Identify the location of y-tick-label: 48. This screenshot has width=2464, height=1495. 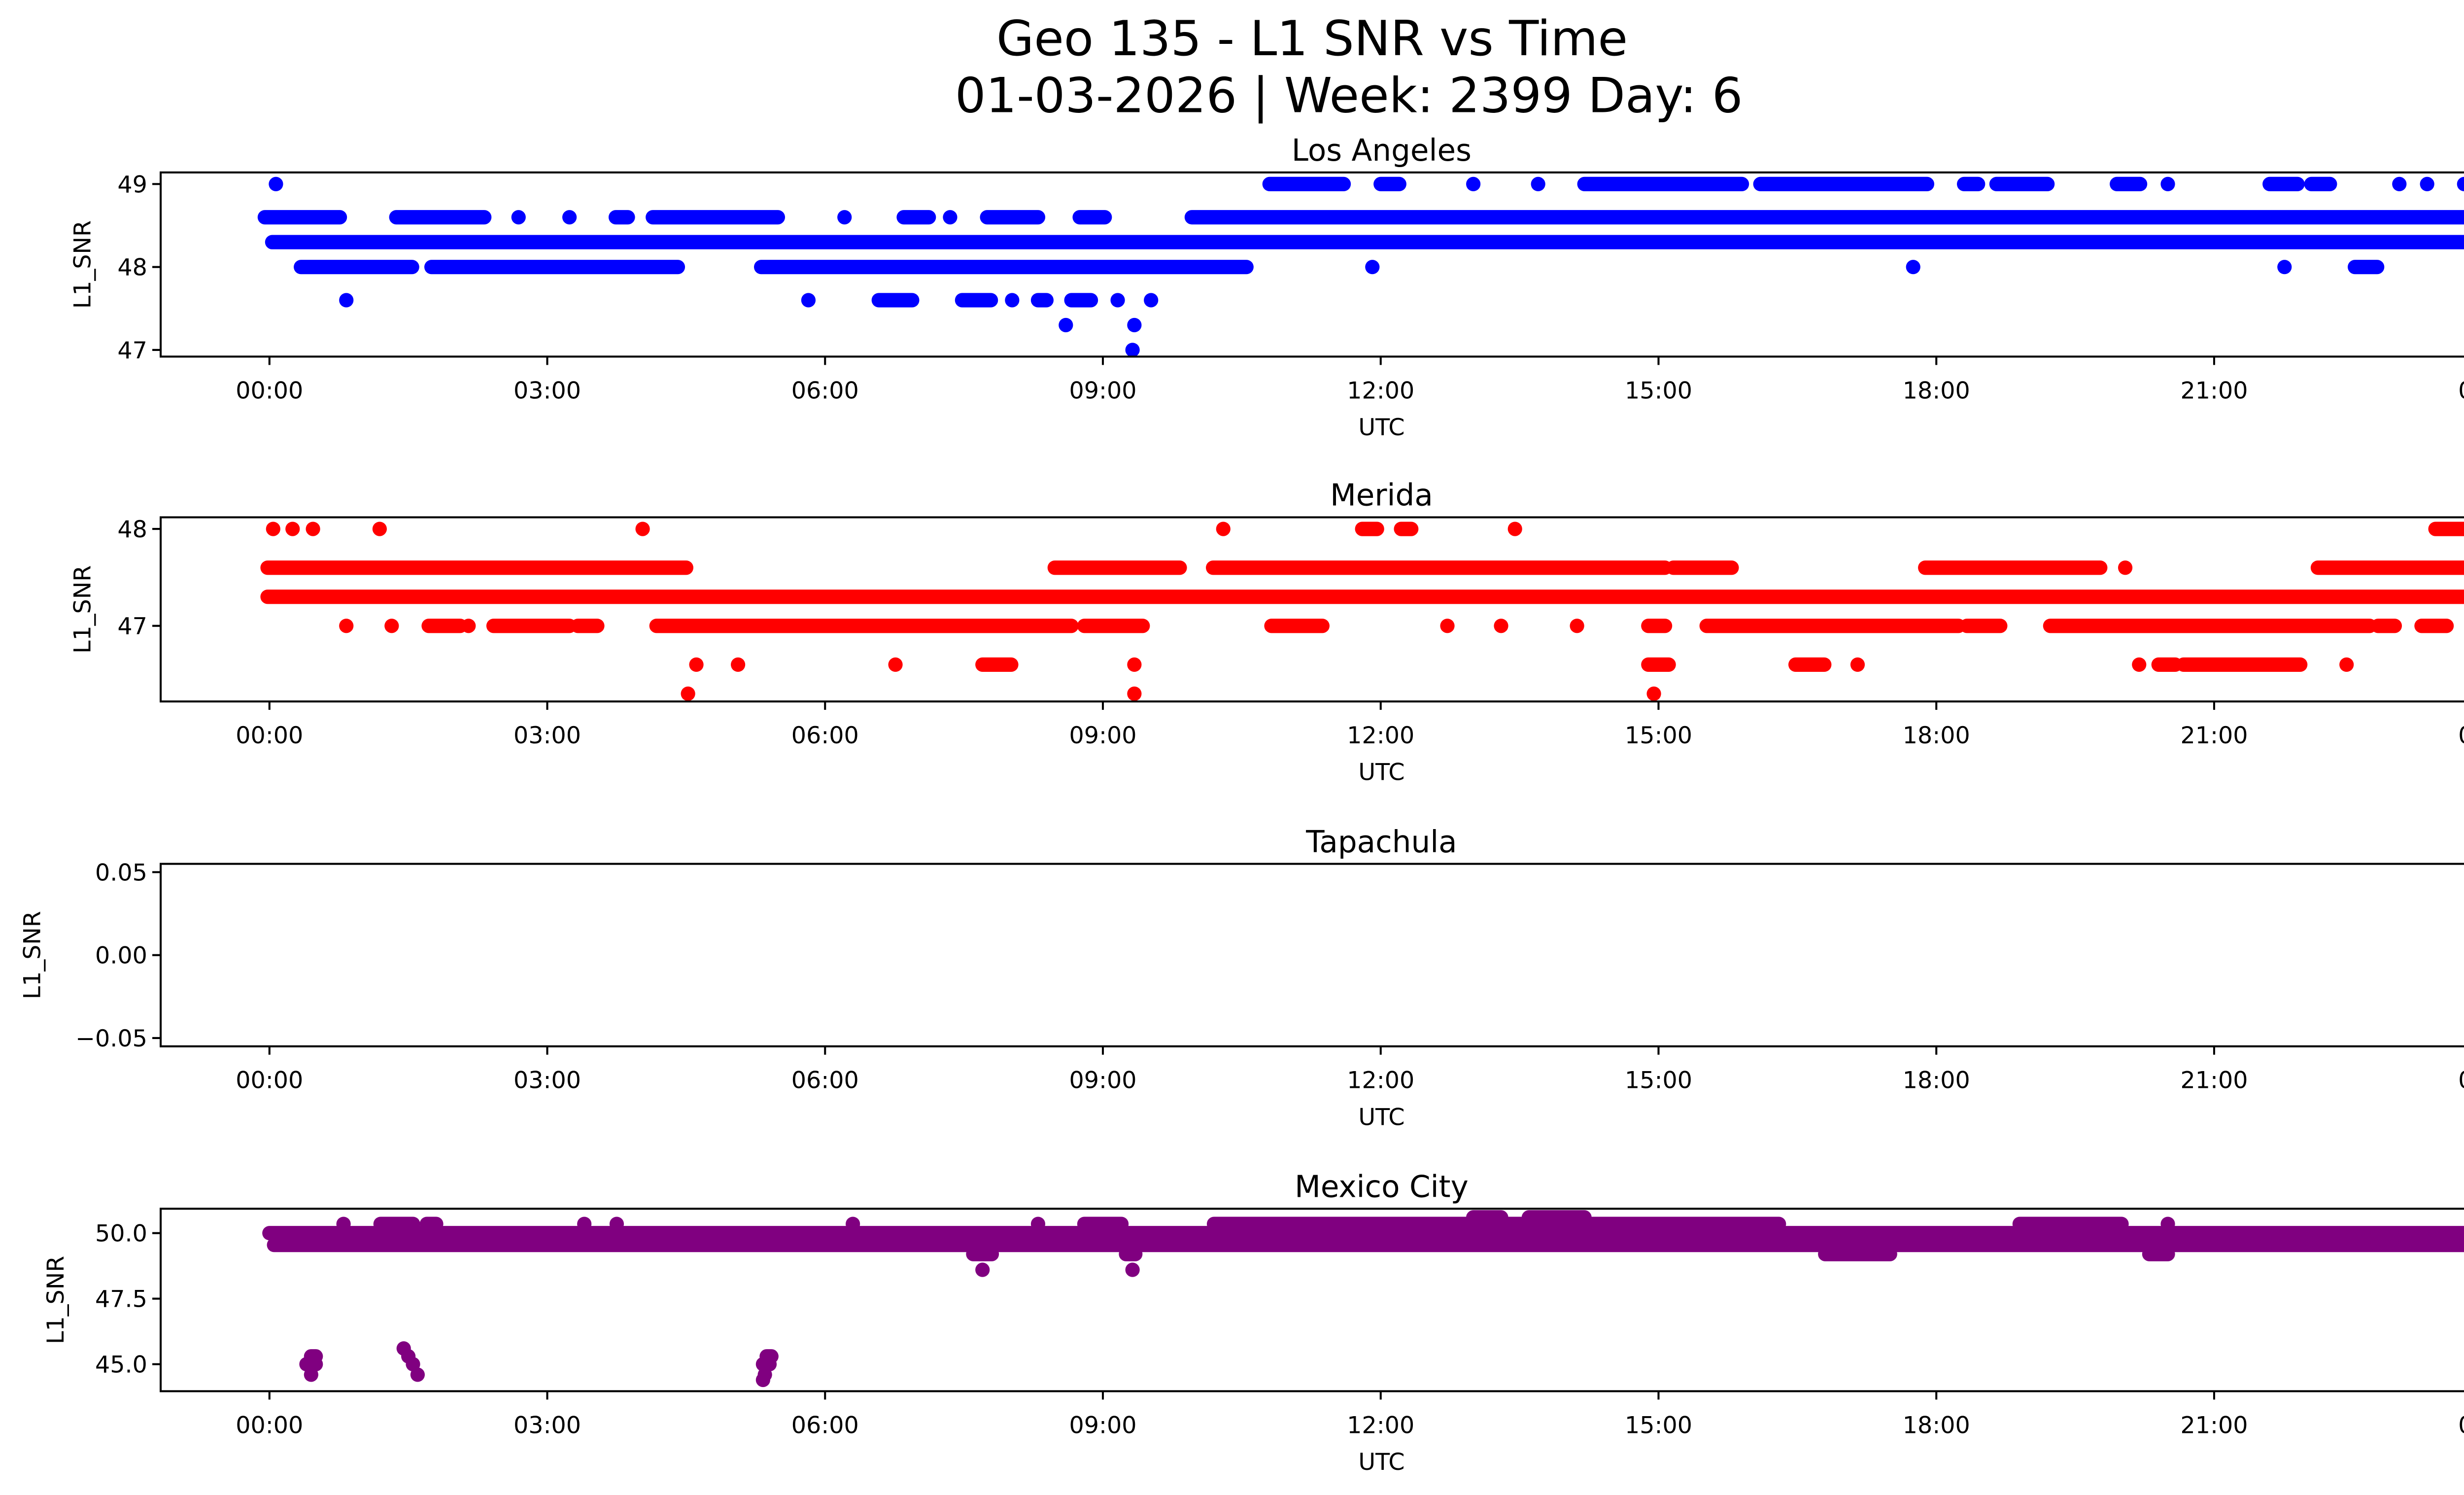
(132, 529).